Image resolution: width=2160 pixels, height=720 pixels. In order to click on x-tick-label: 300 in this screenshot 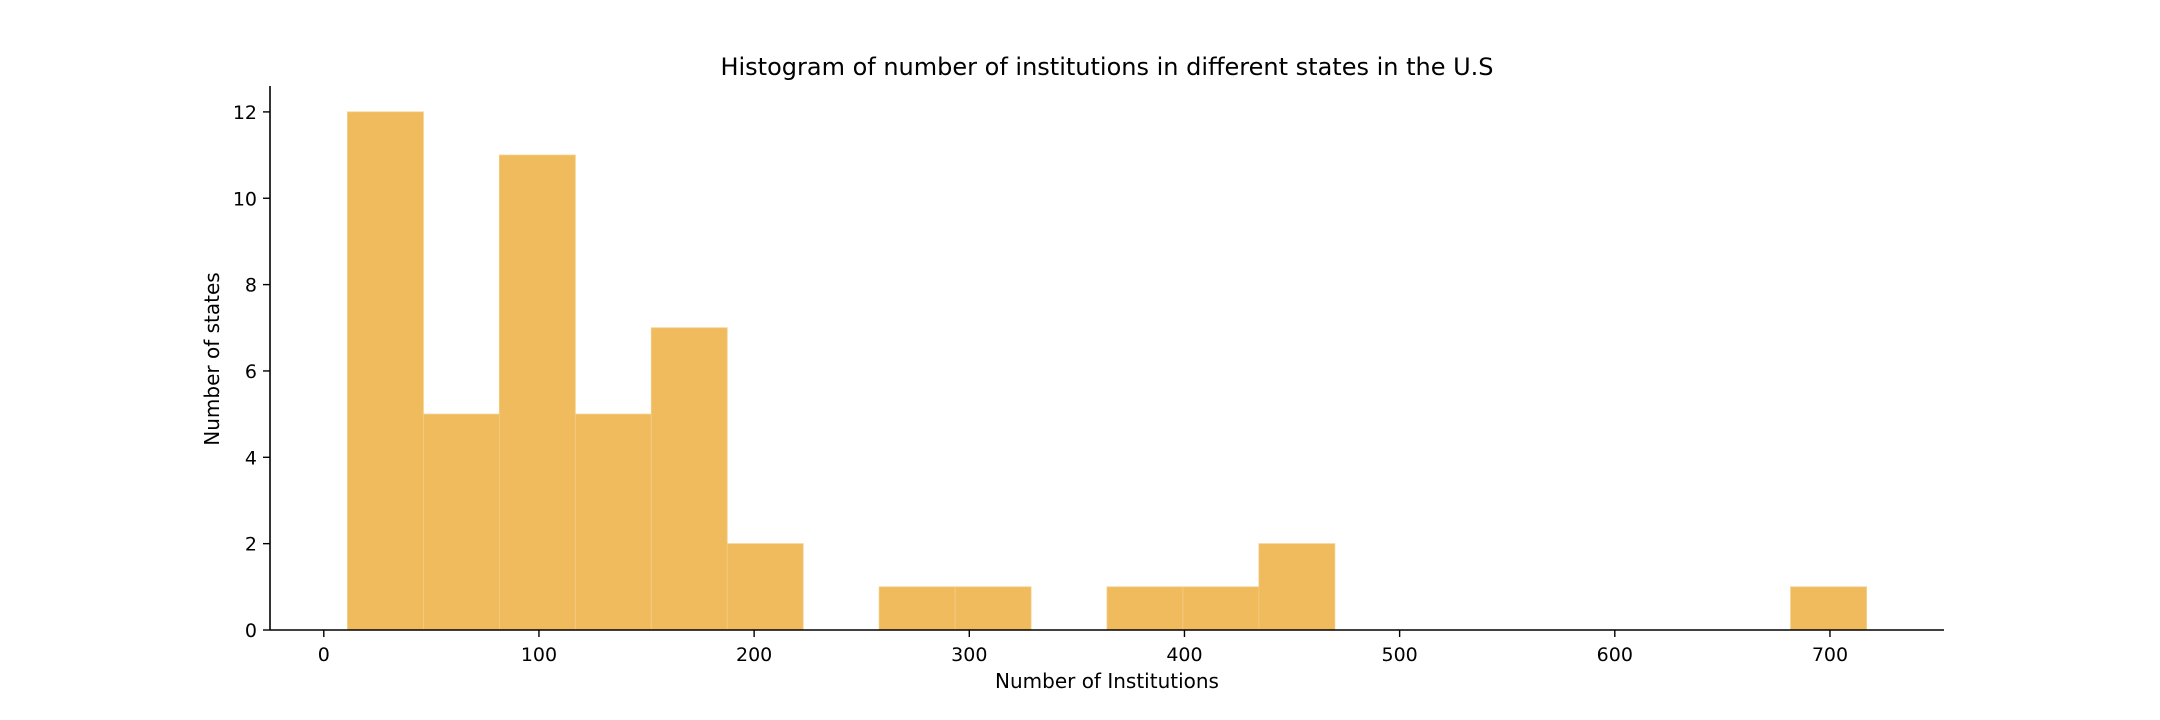, I will do `click(969, 655)`.